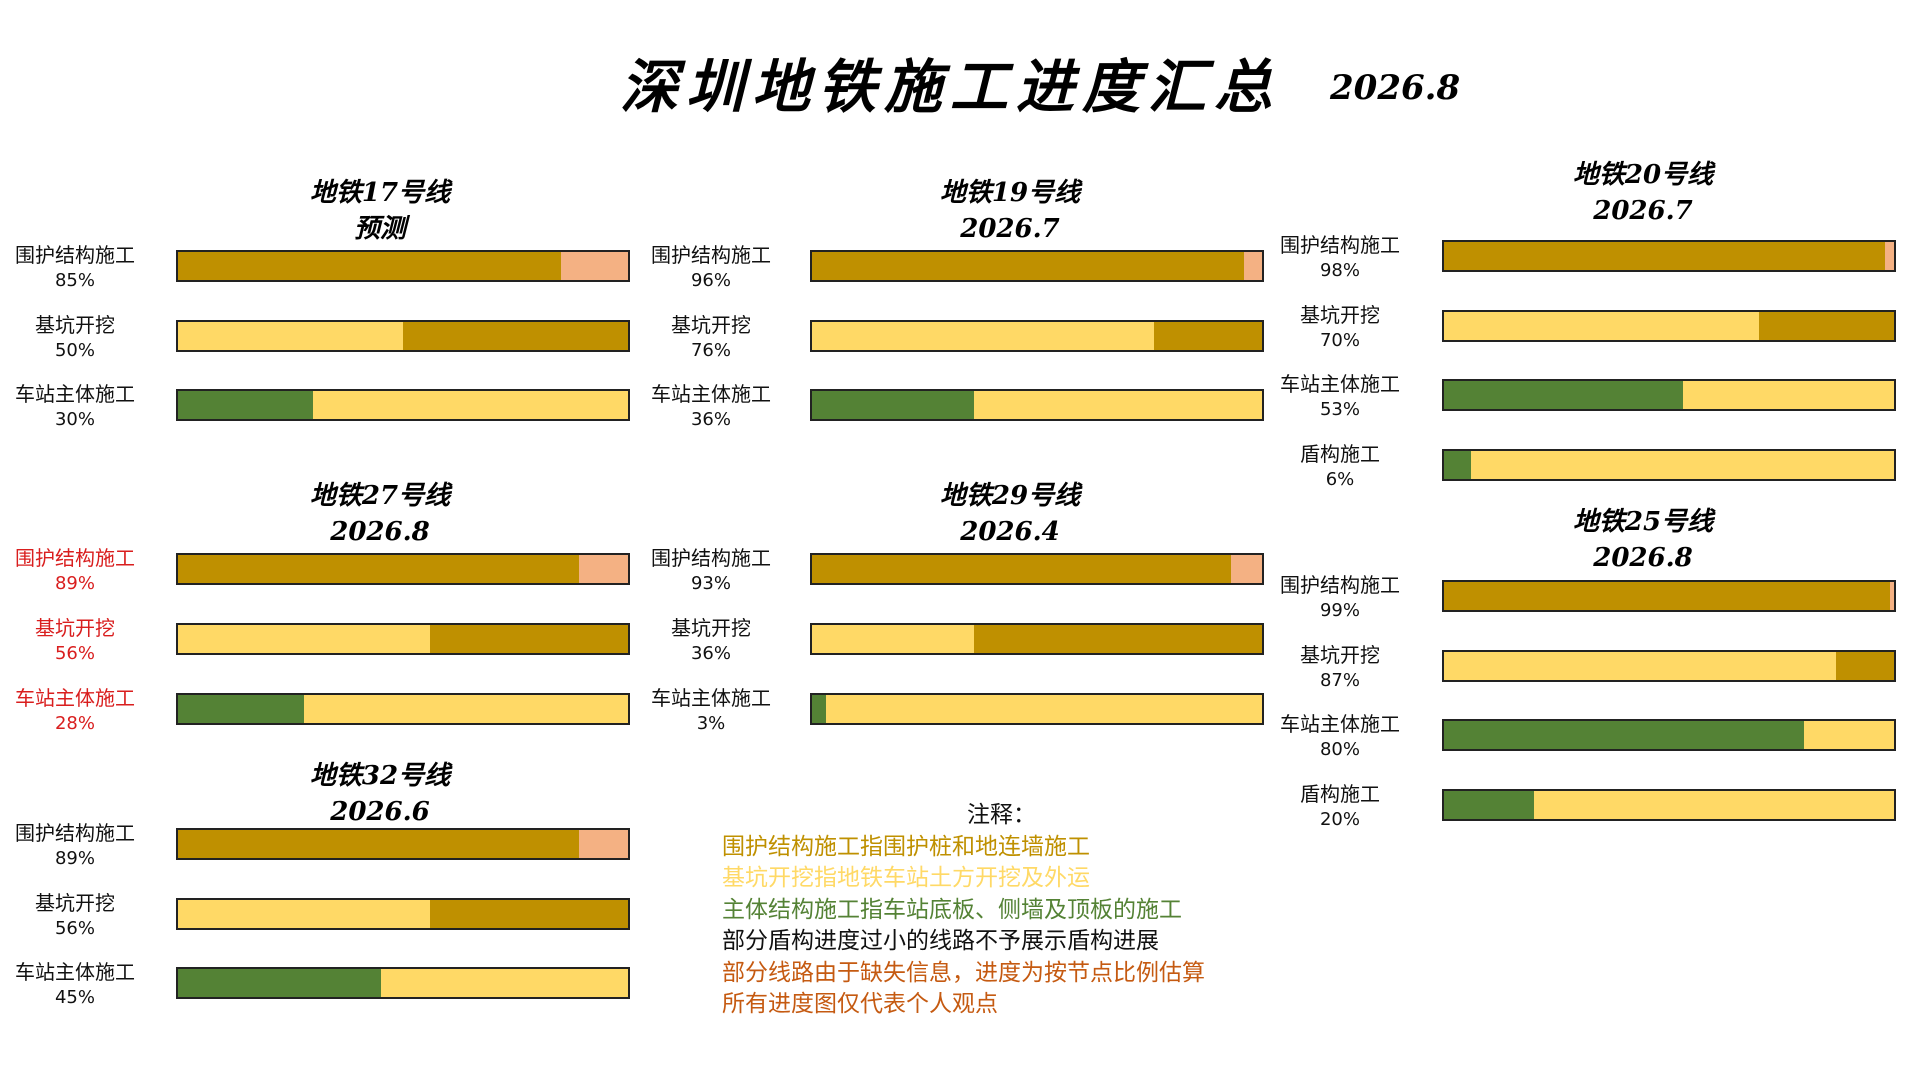 The width and height of the screenshot is (1917, 1073). Describe the element at coordinates (1010, 193) in the screenshot. I see `panel-title-line: 地铁19号线` at that location.